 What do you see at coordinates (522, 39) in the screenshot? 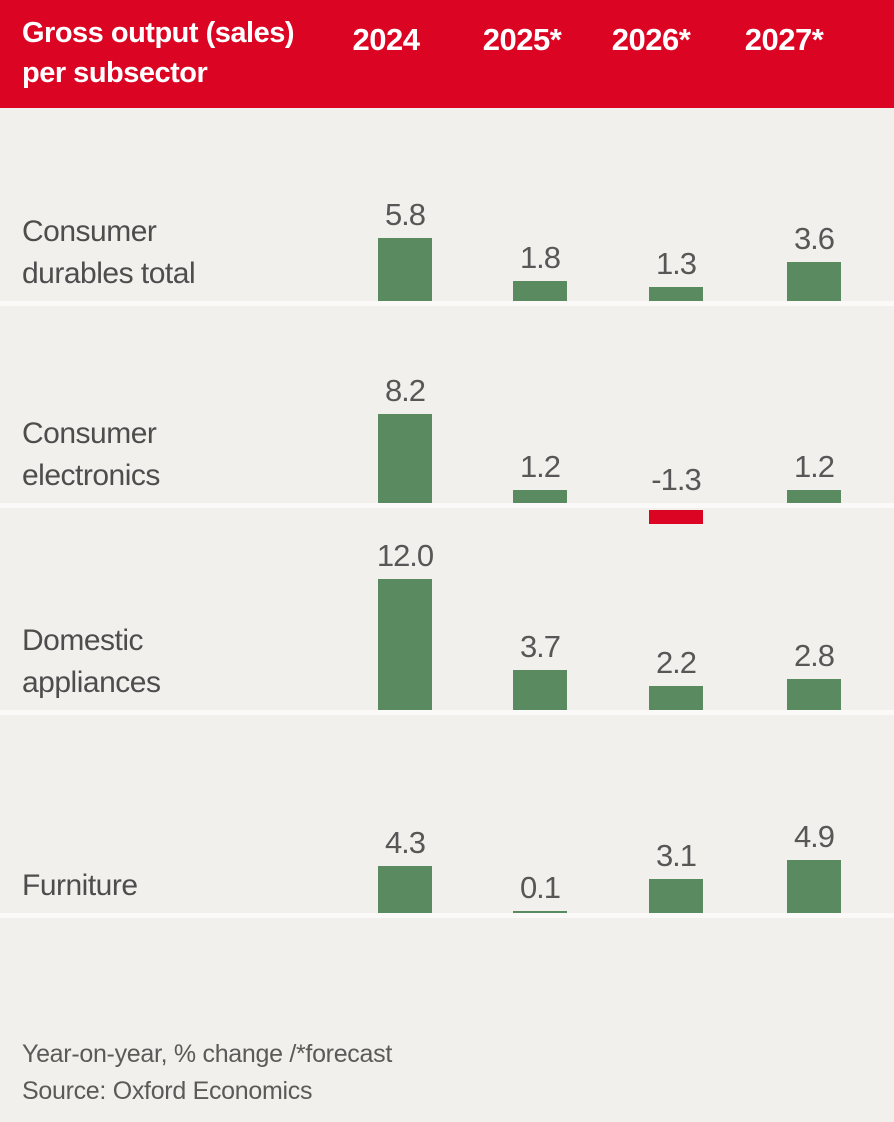
I see `column-header-2025: 2025*` at bounding box center [522, 39].